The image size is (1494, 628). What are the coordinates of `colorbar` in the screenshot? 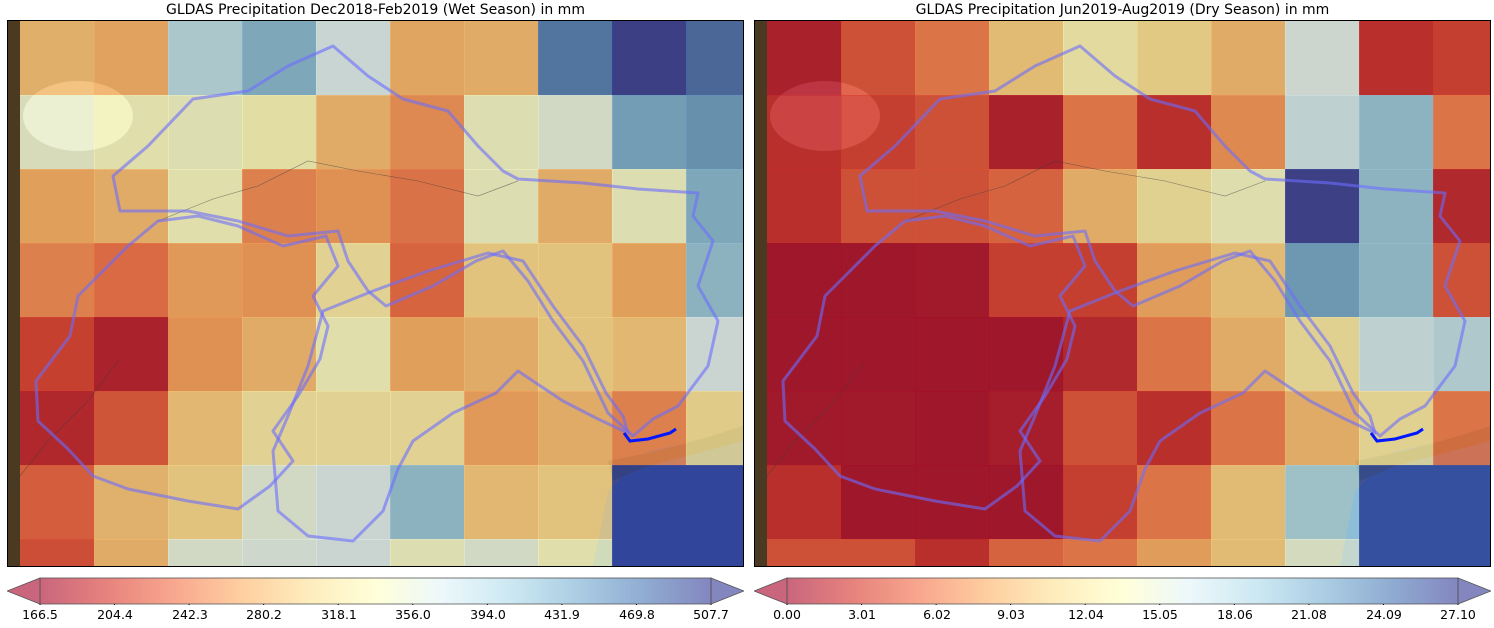 It's located at (1122, 591).